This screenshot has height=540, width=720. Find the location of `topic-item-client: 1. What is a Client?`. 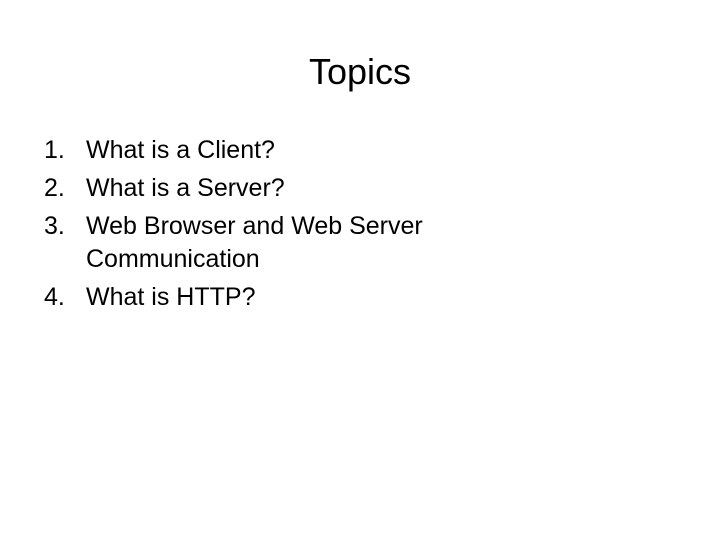

topic-item-client: 1. What is a Client? is located at coordinates (354, 150).